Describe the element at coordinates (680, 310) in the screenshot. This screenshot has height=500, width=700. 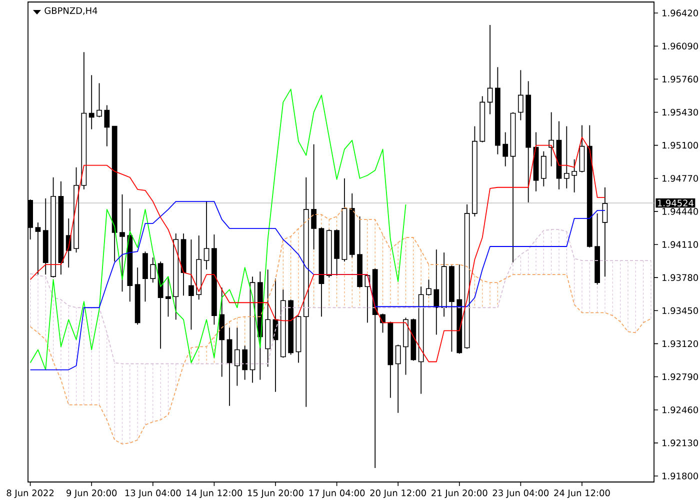
I see `y-tick-label: 1.93450` at that location.